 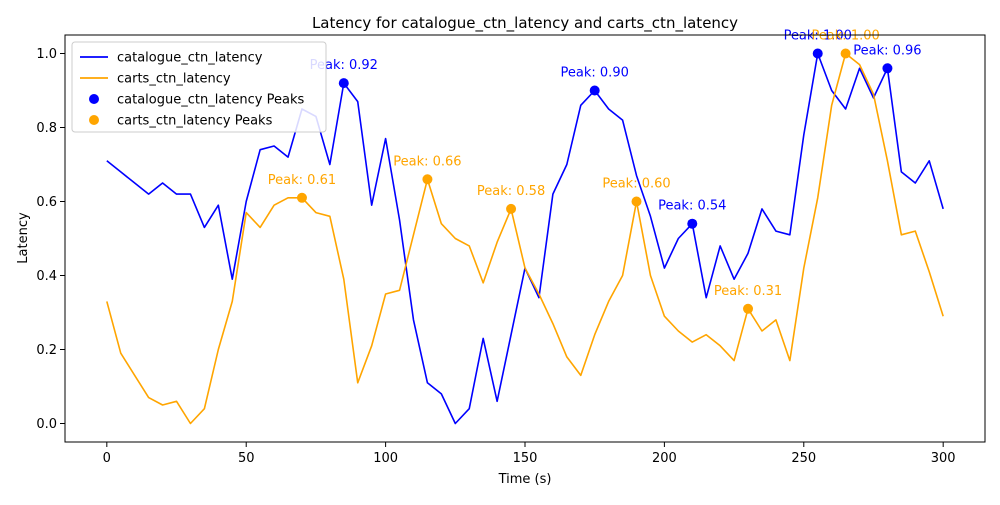 What do you see at coordinates (344, 65) in the screenshot?
I see `peak-label: Peak: 0.92` at bounding box center [344, 65].